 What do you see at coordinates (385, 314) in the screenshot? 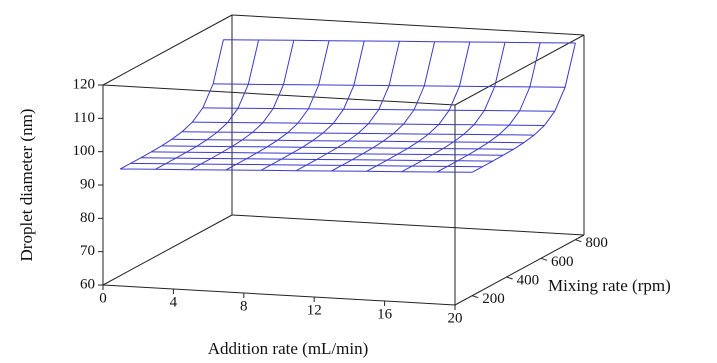
I see `x-tick-label: 16` at bounding box center [385, 314].